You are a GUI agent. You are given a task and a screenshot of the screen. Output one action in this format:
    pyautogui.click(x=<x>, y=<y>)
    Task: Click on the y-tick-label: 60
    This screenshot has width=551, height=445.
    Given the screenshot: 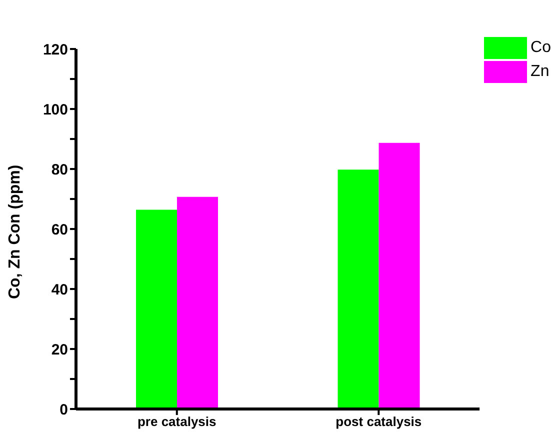 What is the action you would take?
    pyautogui.click(x=59, y=229)
    